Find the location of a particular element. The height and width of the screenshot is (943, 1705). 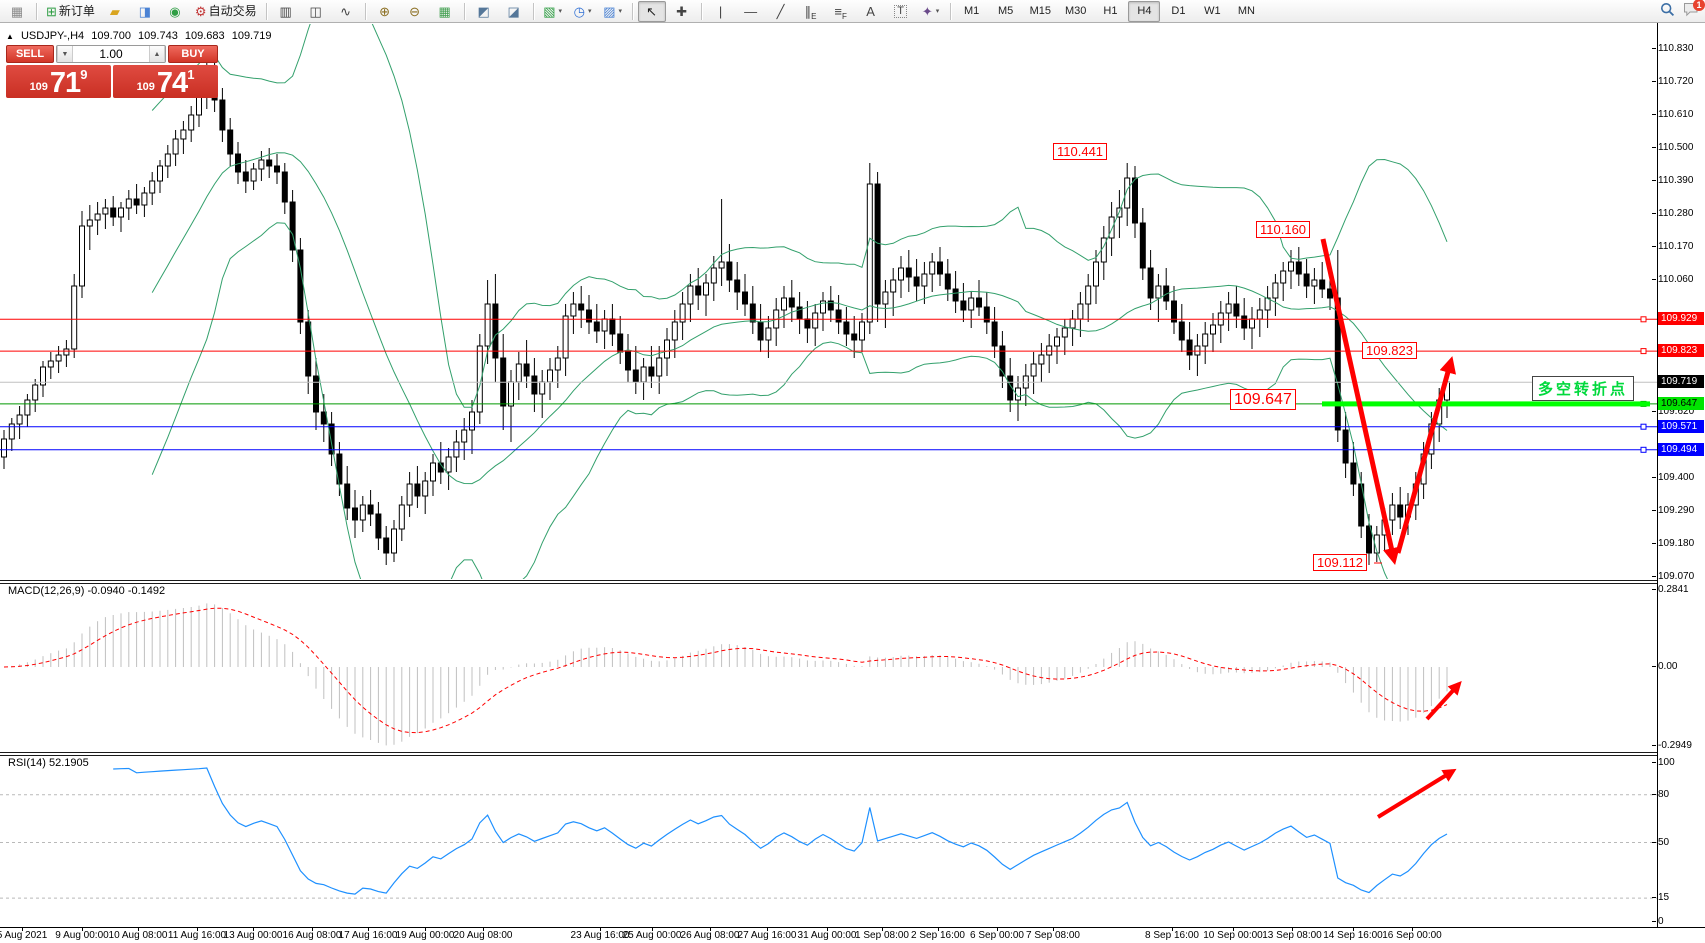

timeframe-H4: H4 is located at coordinates (1144, 11).